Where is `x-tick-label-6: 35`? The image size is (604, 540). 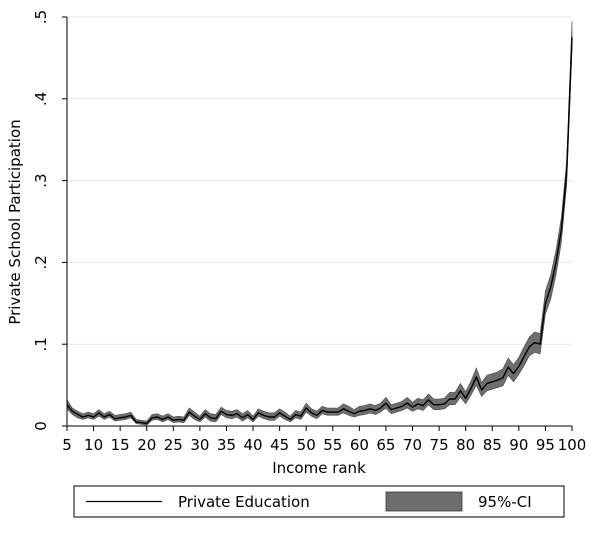 x-tick-label-6: 35 is located at coordinates (226, 445).